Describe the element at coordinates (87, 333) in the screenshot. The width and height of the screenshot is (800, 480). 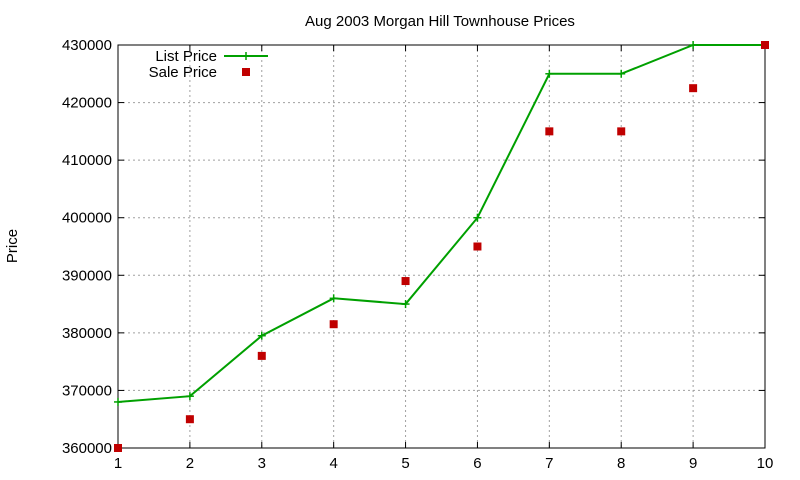
I see `y-tick-label: 380000` at that location.